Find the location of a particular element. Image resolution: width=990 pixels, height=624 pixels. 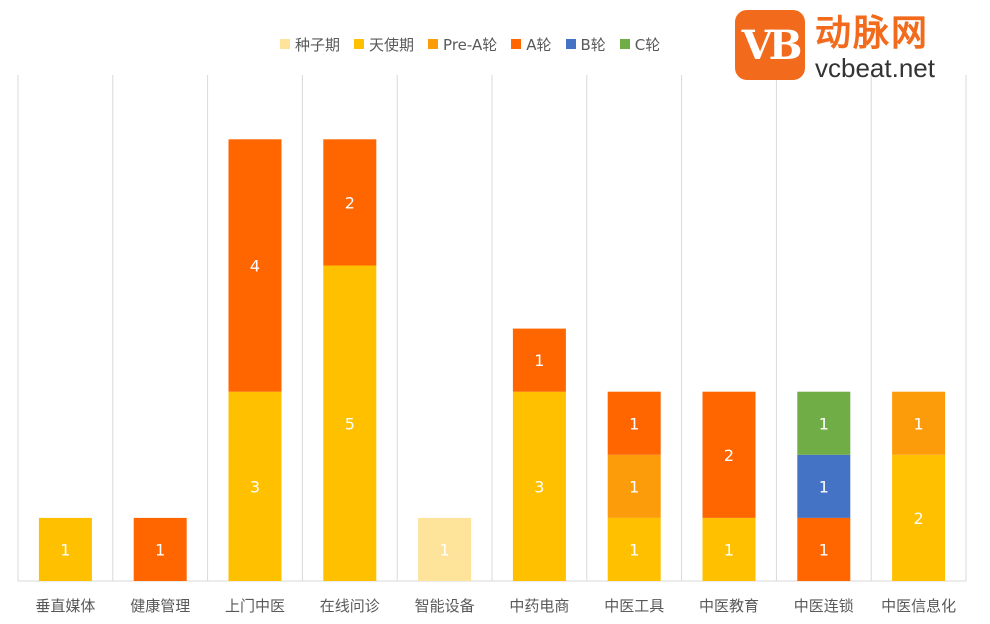

data-label: 5 is located at coordinates (350, 423).